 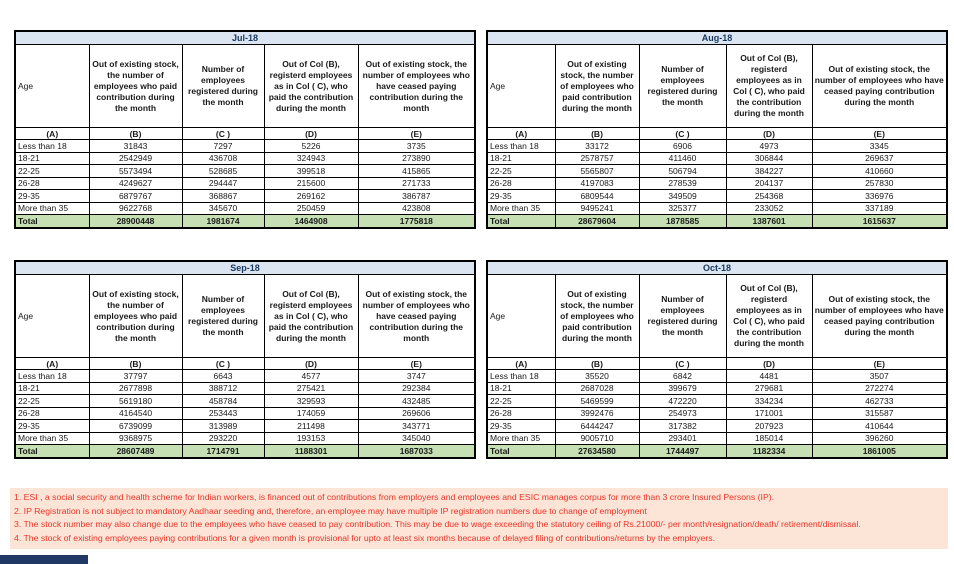 What do you see at coordinates (223, 158) in the screenshot?
I see `value-cell: 436708` at bounding box center [223, 158].